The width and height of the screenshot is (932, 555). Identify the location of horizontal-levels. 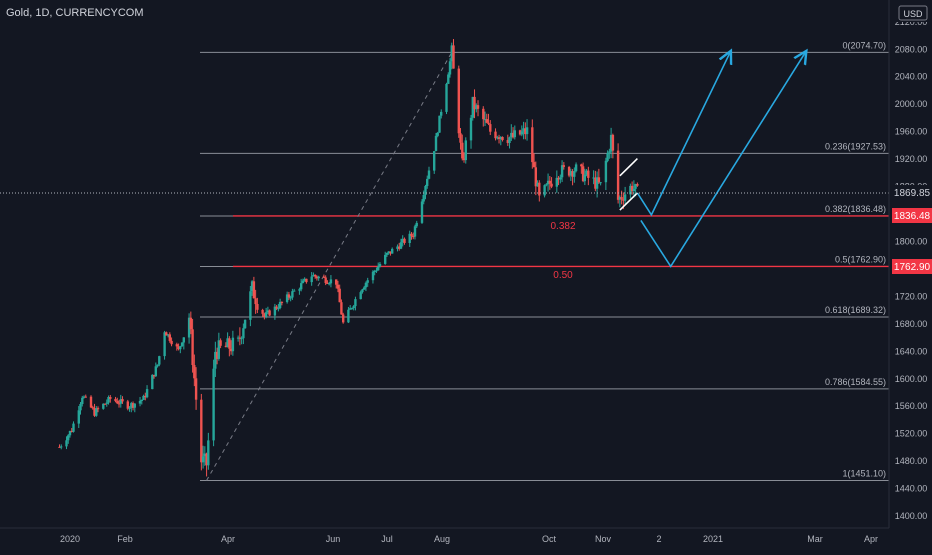
(561, 241).